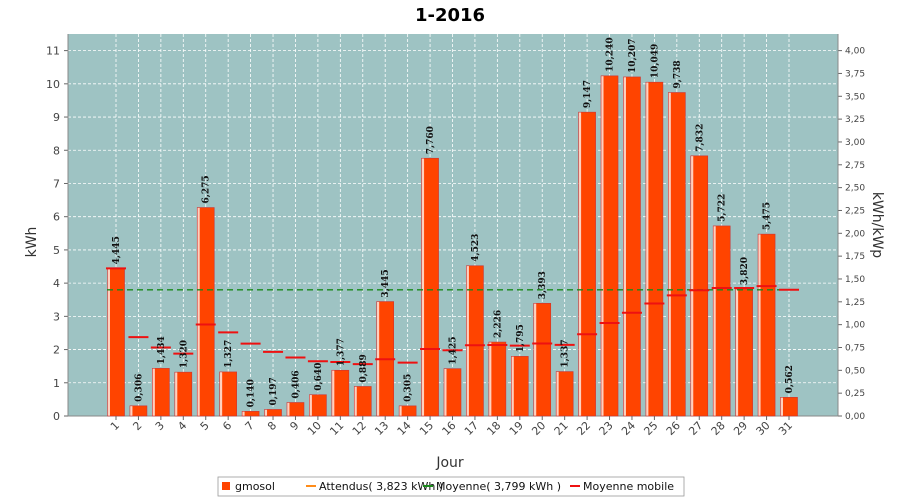  Describe the element at coordinates (449, 463) in the screenshot. I see `x-axis-title: Jour` at that location.